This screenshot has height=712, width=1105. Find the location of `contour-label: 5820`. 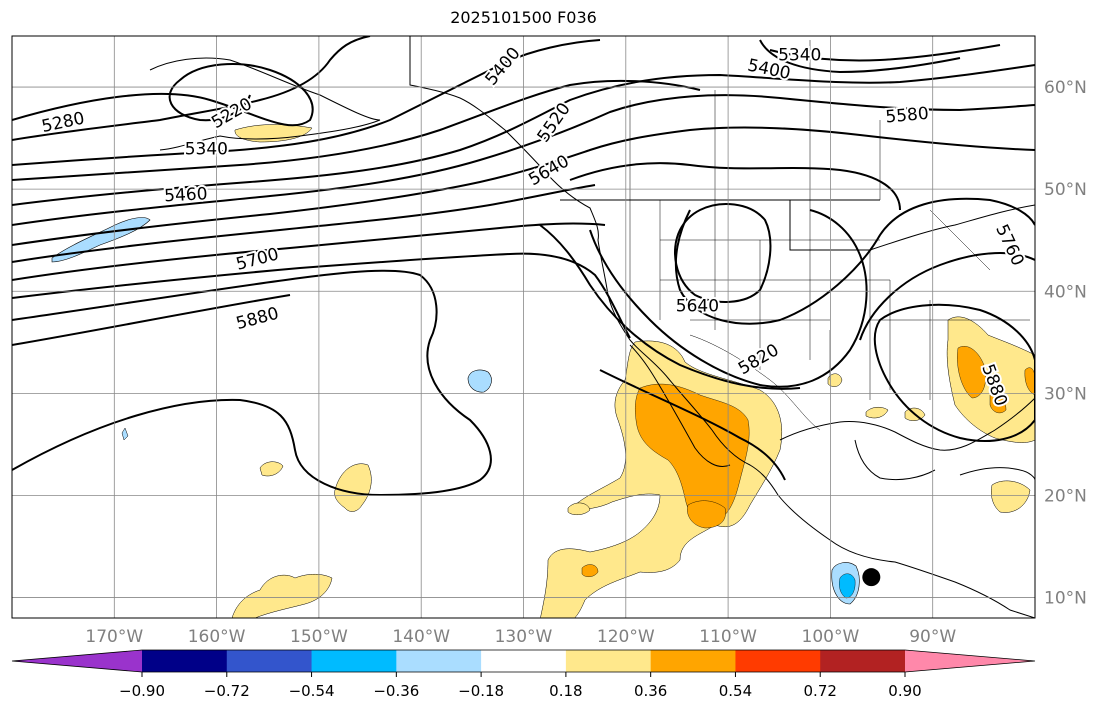

contour-label: 5820 is located at coordinates (758, 359).